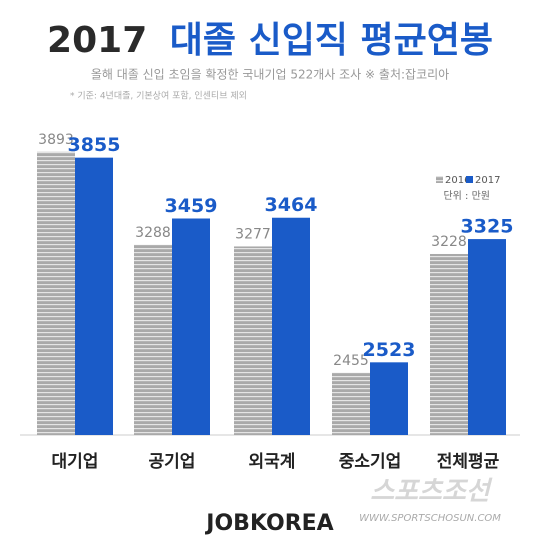 This screenshot has width=540, height=548. I want to click on value-label: 3464, so click(291, 205).